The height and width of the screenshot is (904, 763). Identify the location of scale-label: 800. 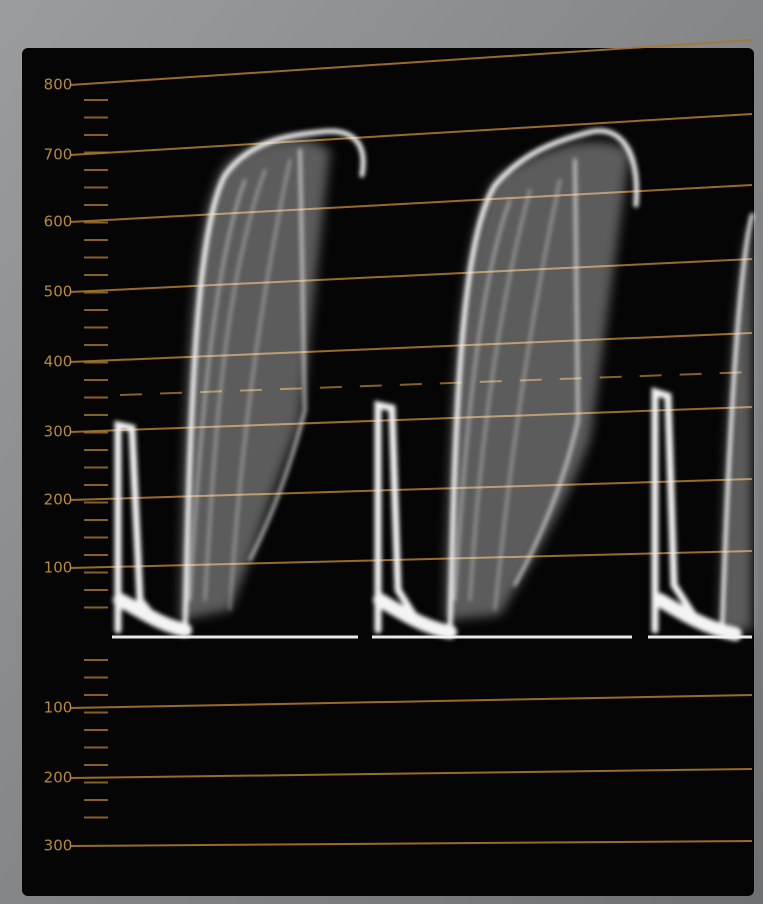
(58, 85).